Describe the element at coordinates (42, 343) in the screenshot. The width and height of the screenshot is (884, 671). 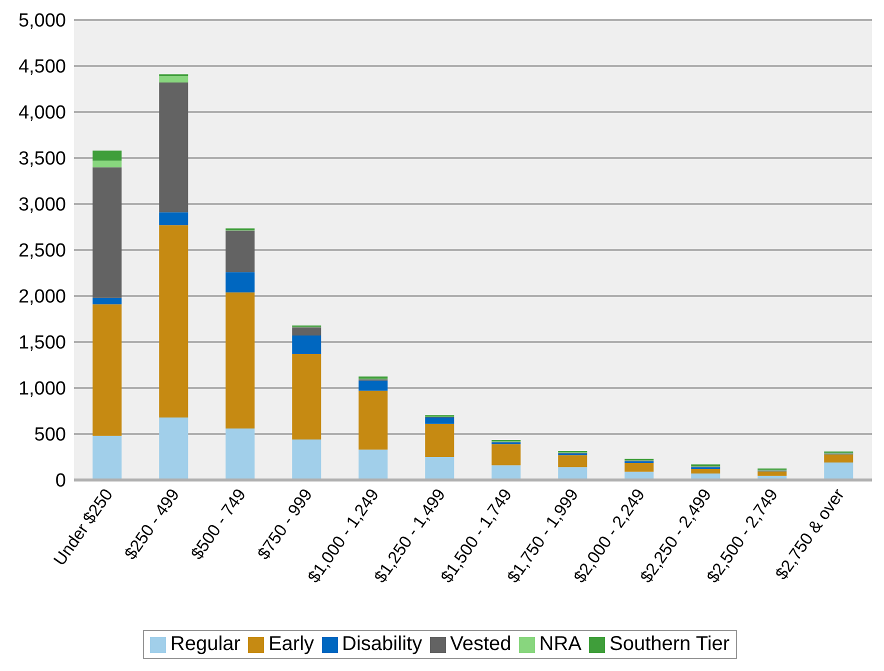
I see `y-tick-label: 1,500` at that location.